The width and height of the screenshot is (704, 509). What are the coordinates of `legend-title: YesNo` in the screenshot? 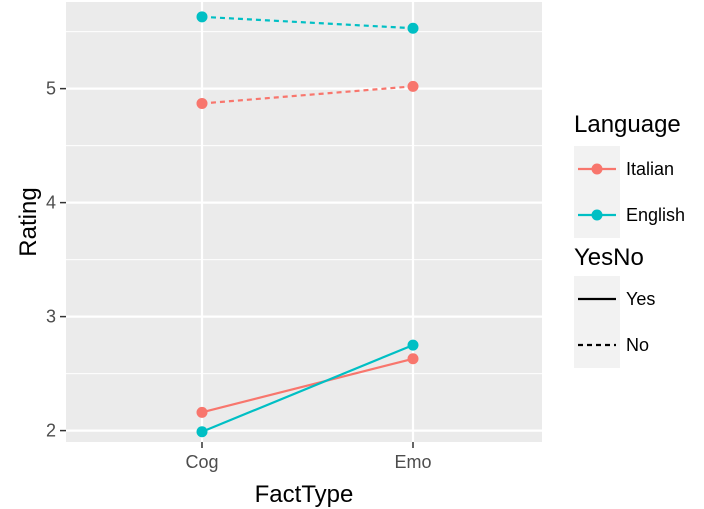 It's located at (609, 257).